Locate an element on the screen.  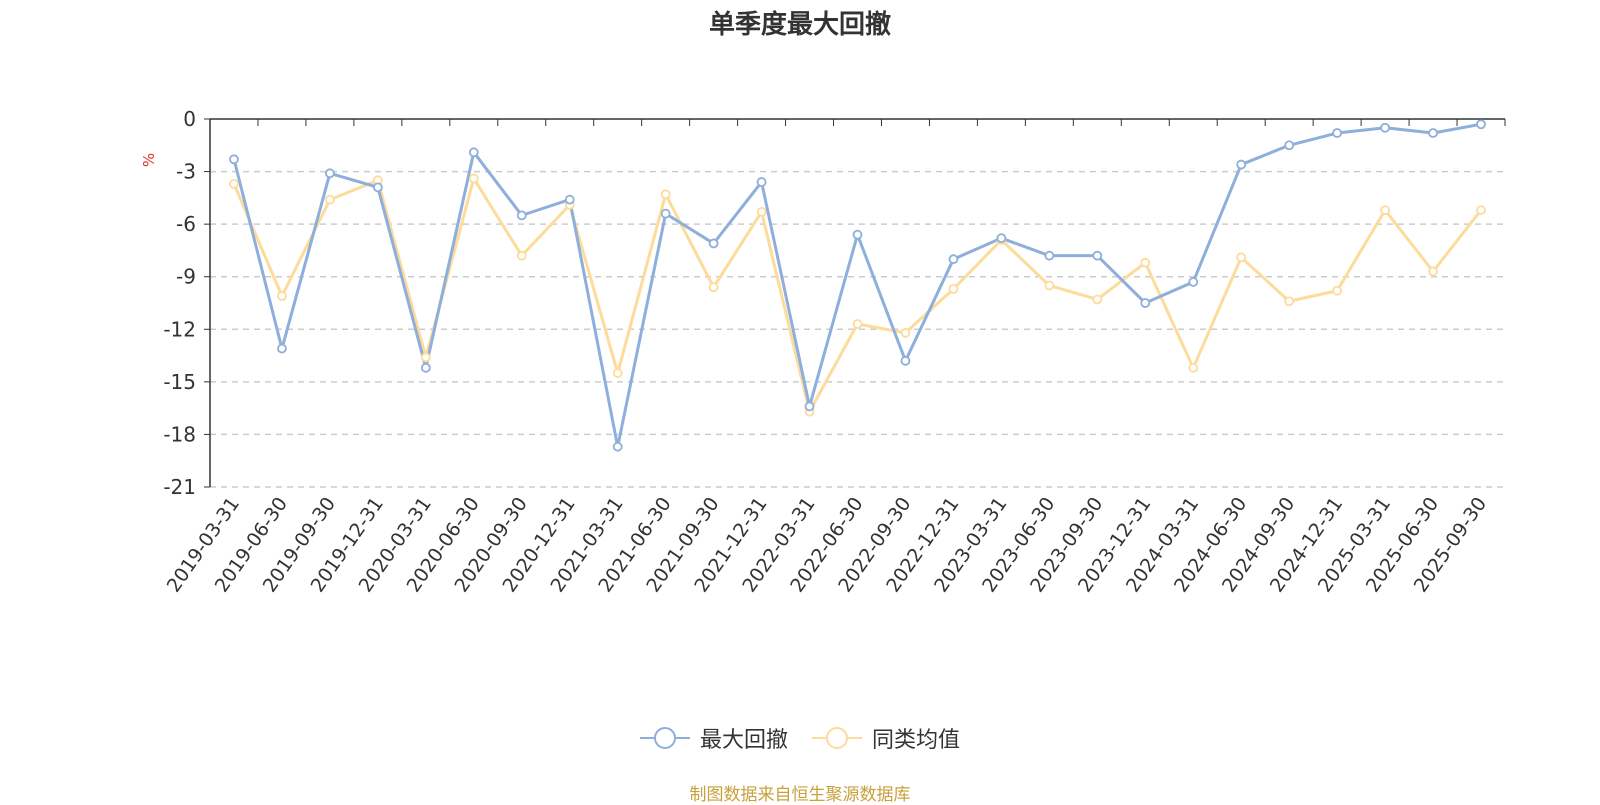
legend-marker-peer-average is located at coordinates (837, 738).